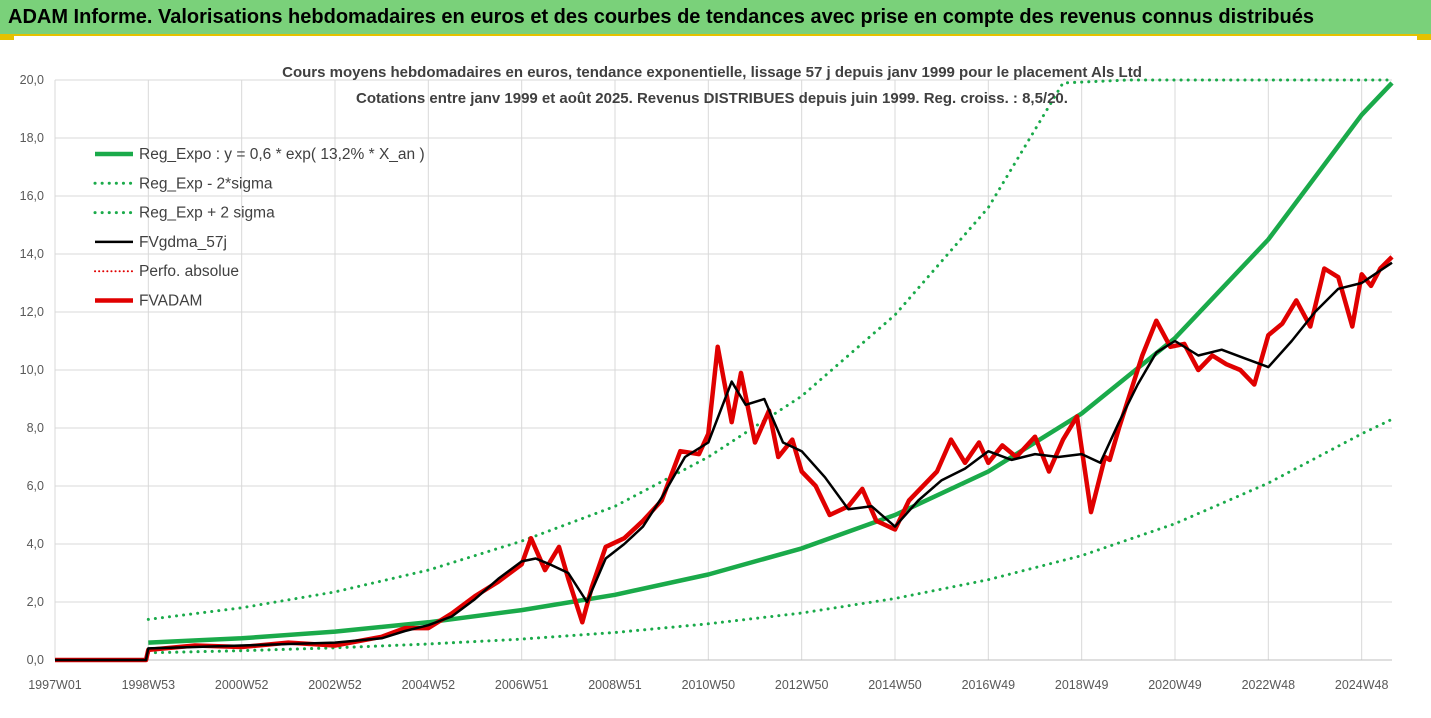 The image size is (1431, 718). What do you see at coordinates (1424, 38) in the screenshot?
I see `corner-mark-right` at bounding box center [1424, 38].